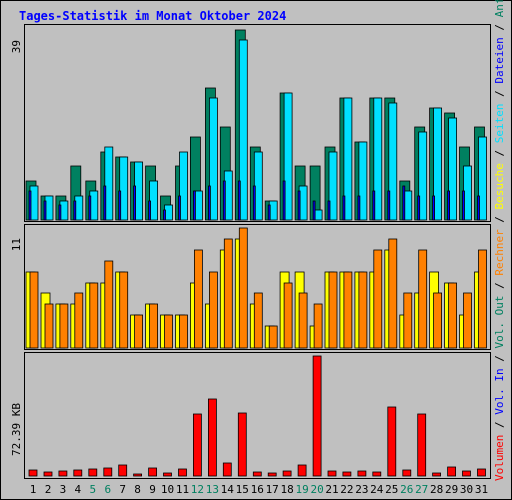 This screenshot has height=500, width=512. I want to click on chart-title: Tages-Statistik im Monat Oktober 2024, so click(152, 16).